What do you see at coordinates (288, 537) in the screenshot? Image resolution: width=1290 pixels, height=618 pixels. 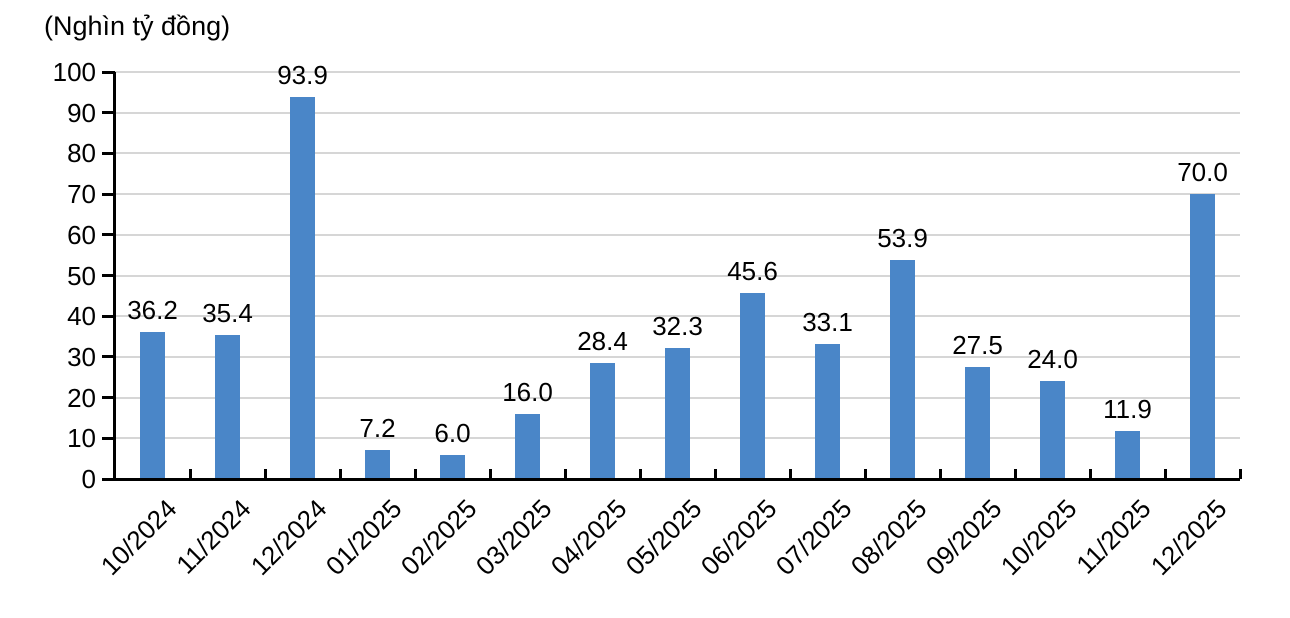 I see `x-axis-label: 12/2024` at bounding box center [288, 537].